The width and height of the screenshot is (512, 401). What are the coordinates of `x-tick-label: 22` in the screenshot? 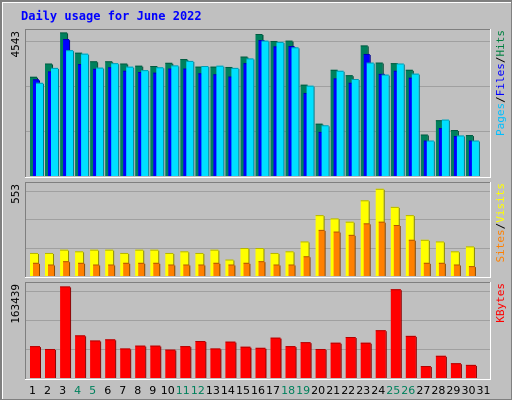 It's located at (348, 390).